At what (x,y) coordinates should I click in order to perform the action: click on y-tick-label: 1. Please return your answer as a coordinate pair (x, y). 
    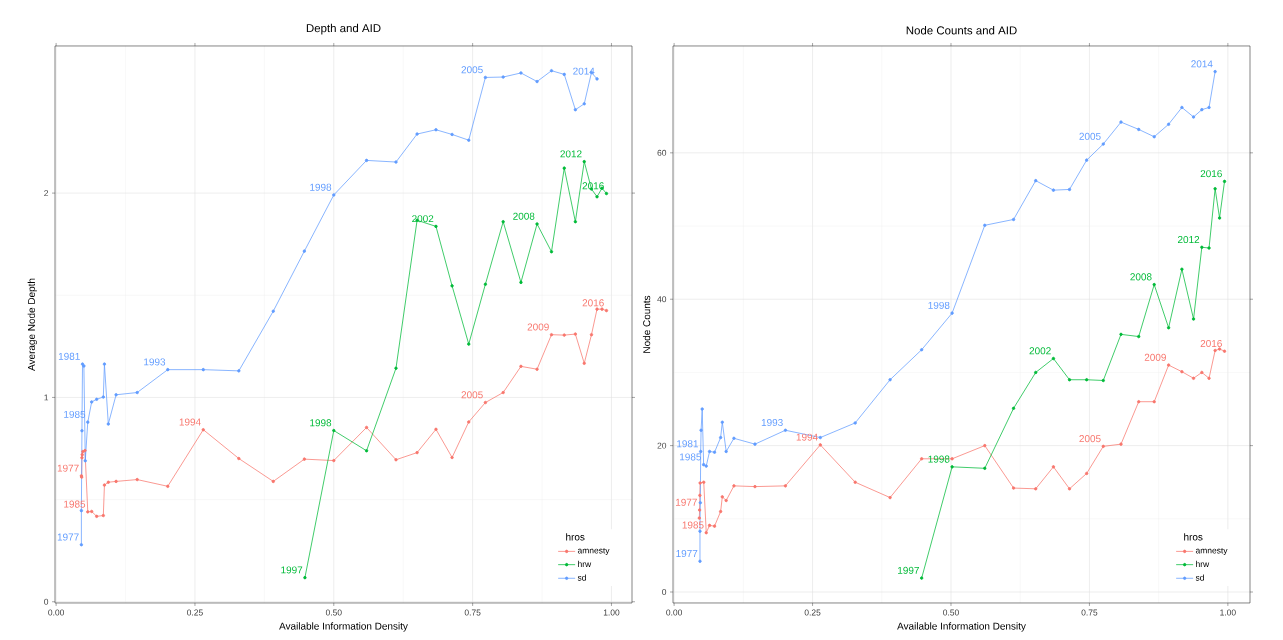
    Looking at the image, I should click on (46, 397).